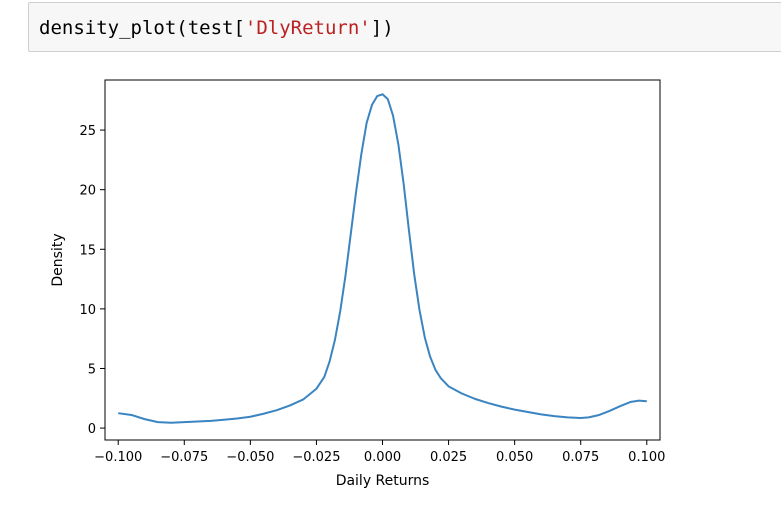  I want to click on code-cell: density_plot(test['DlyReturn']), so click(404, 27).